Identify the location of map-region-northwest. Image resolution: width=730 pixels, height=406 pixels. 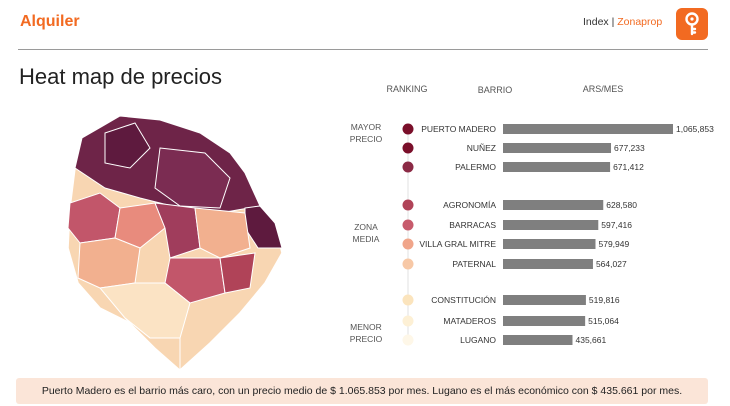
(127, 145).